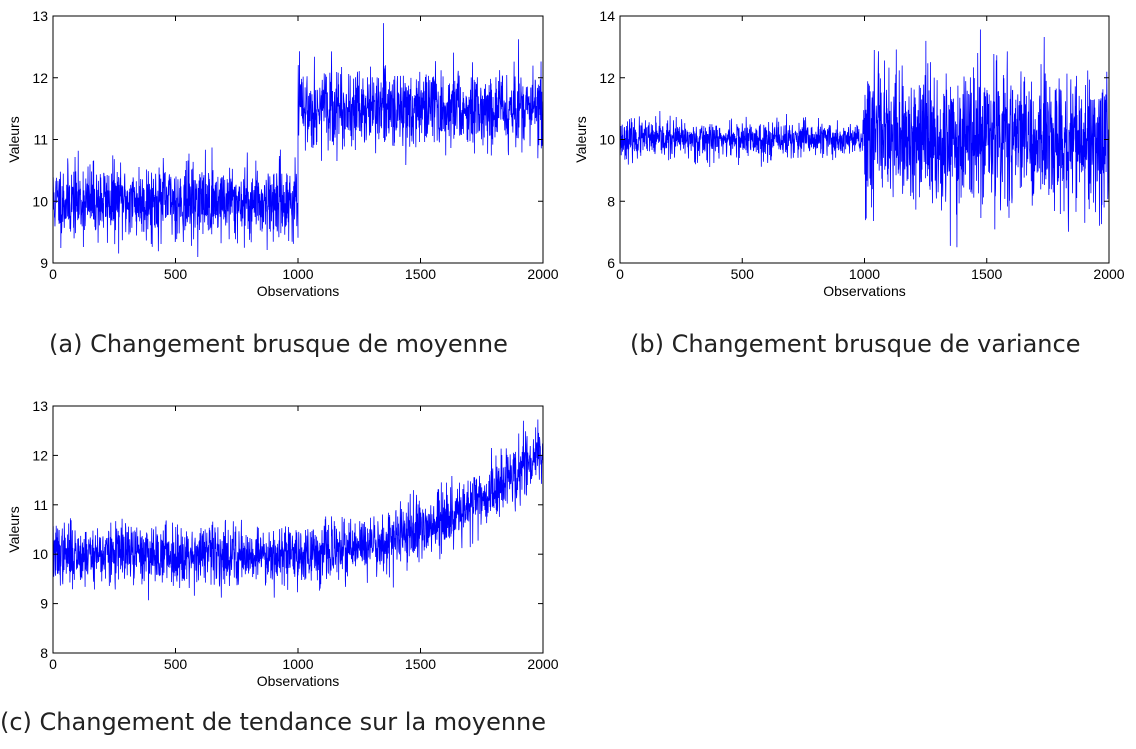  I want to click on y-tick-label: 14, so click(607, 16).